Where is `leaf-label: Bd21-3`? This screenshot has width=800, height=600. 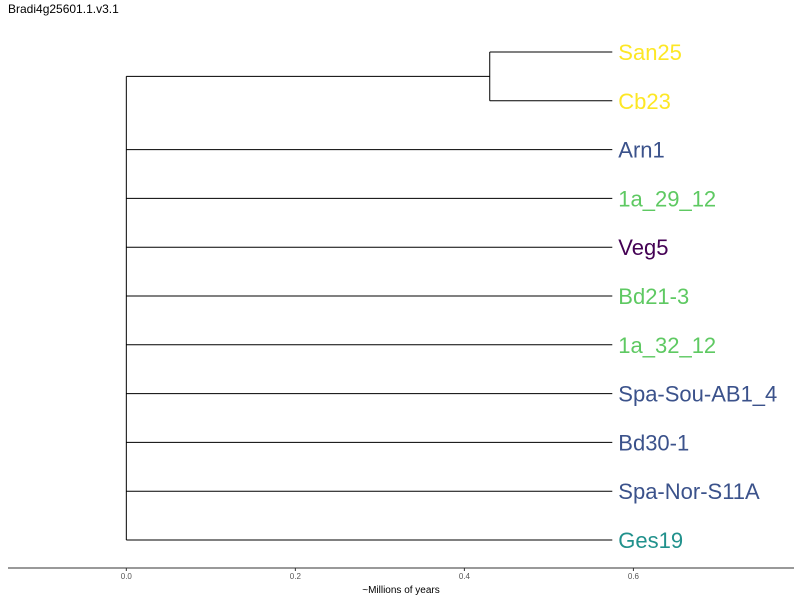 leaf-label: Bd21-3 is located at coordinates (653, 296).